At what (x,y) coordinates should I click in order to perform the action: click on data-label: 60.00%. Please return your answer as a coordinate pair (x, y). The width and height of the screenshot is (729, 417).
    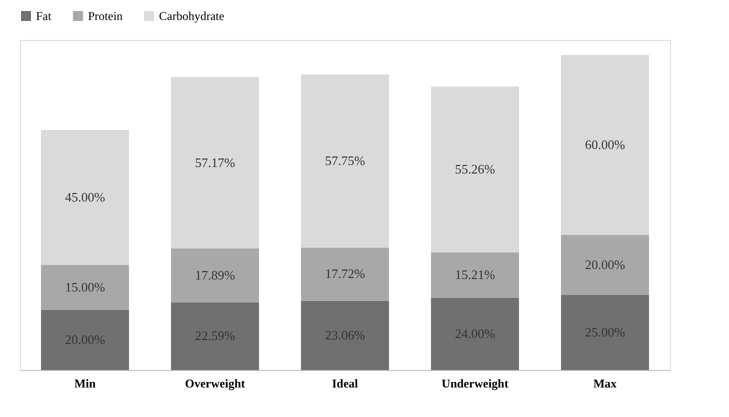
    Looking at the image, I should click on (605, 144).